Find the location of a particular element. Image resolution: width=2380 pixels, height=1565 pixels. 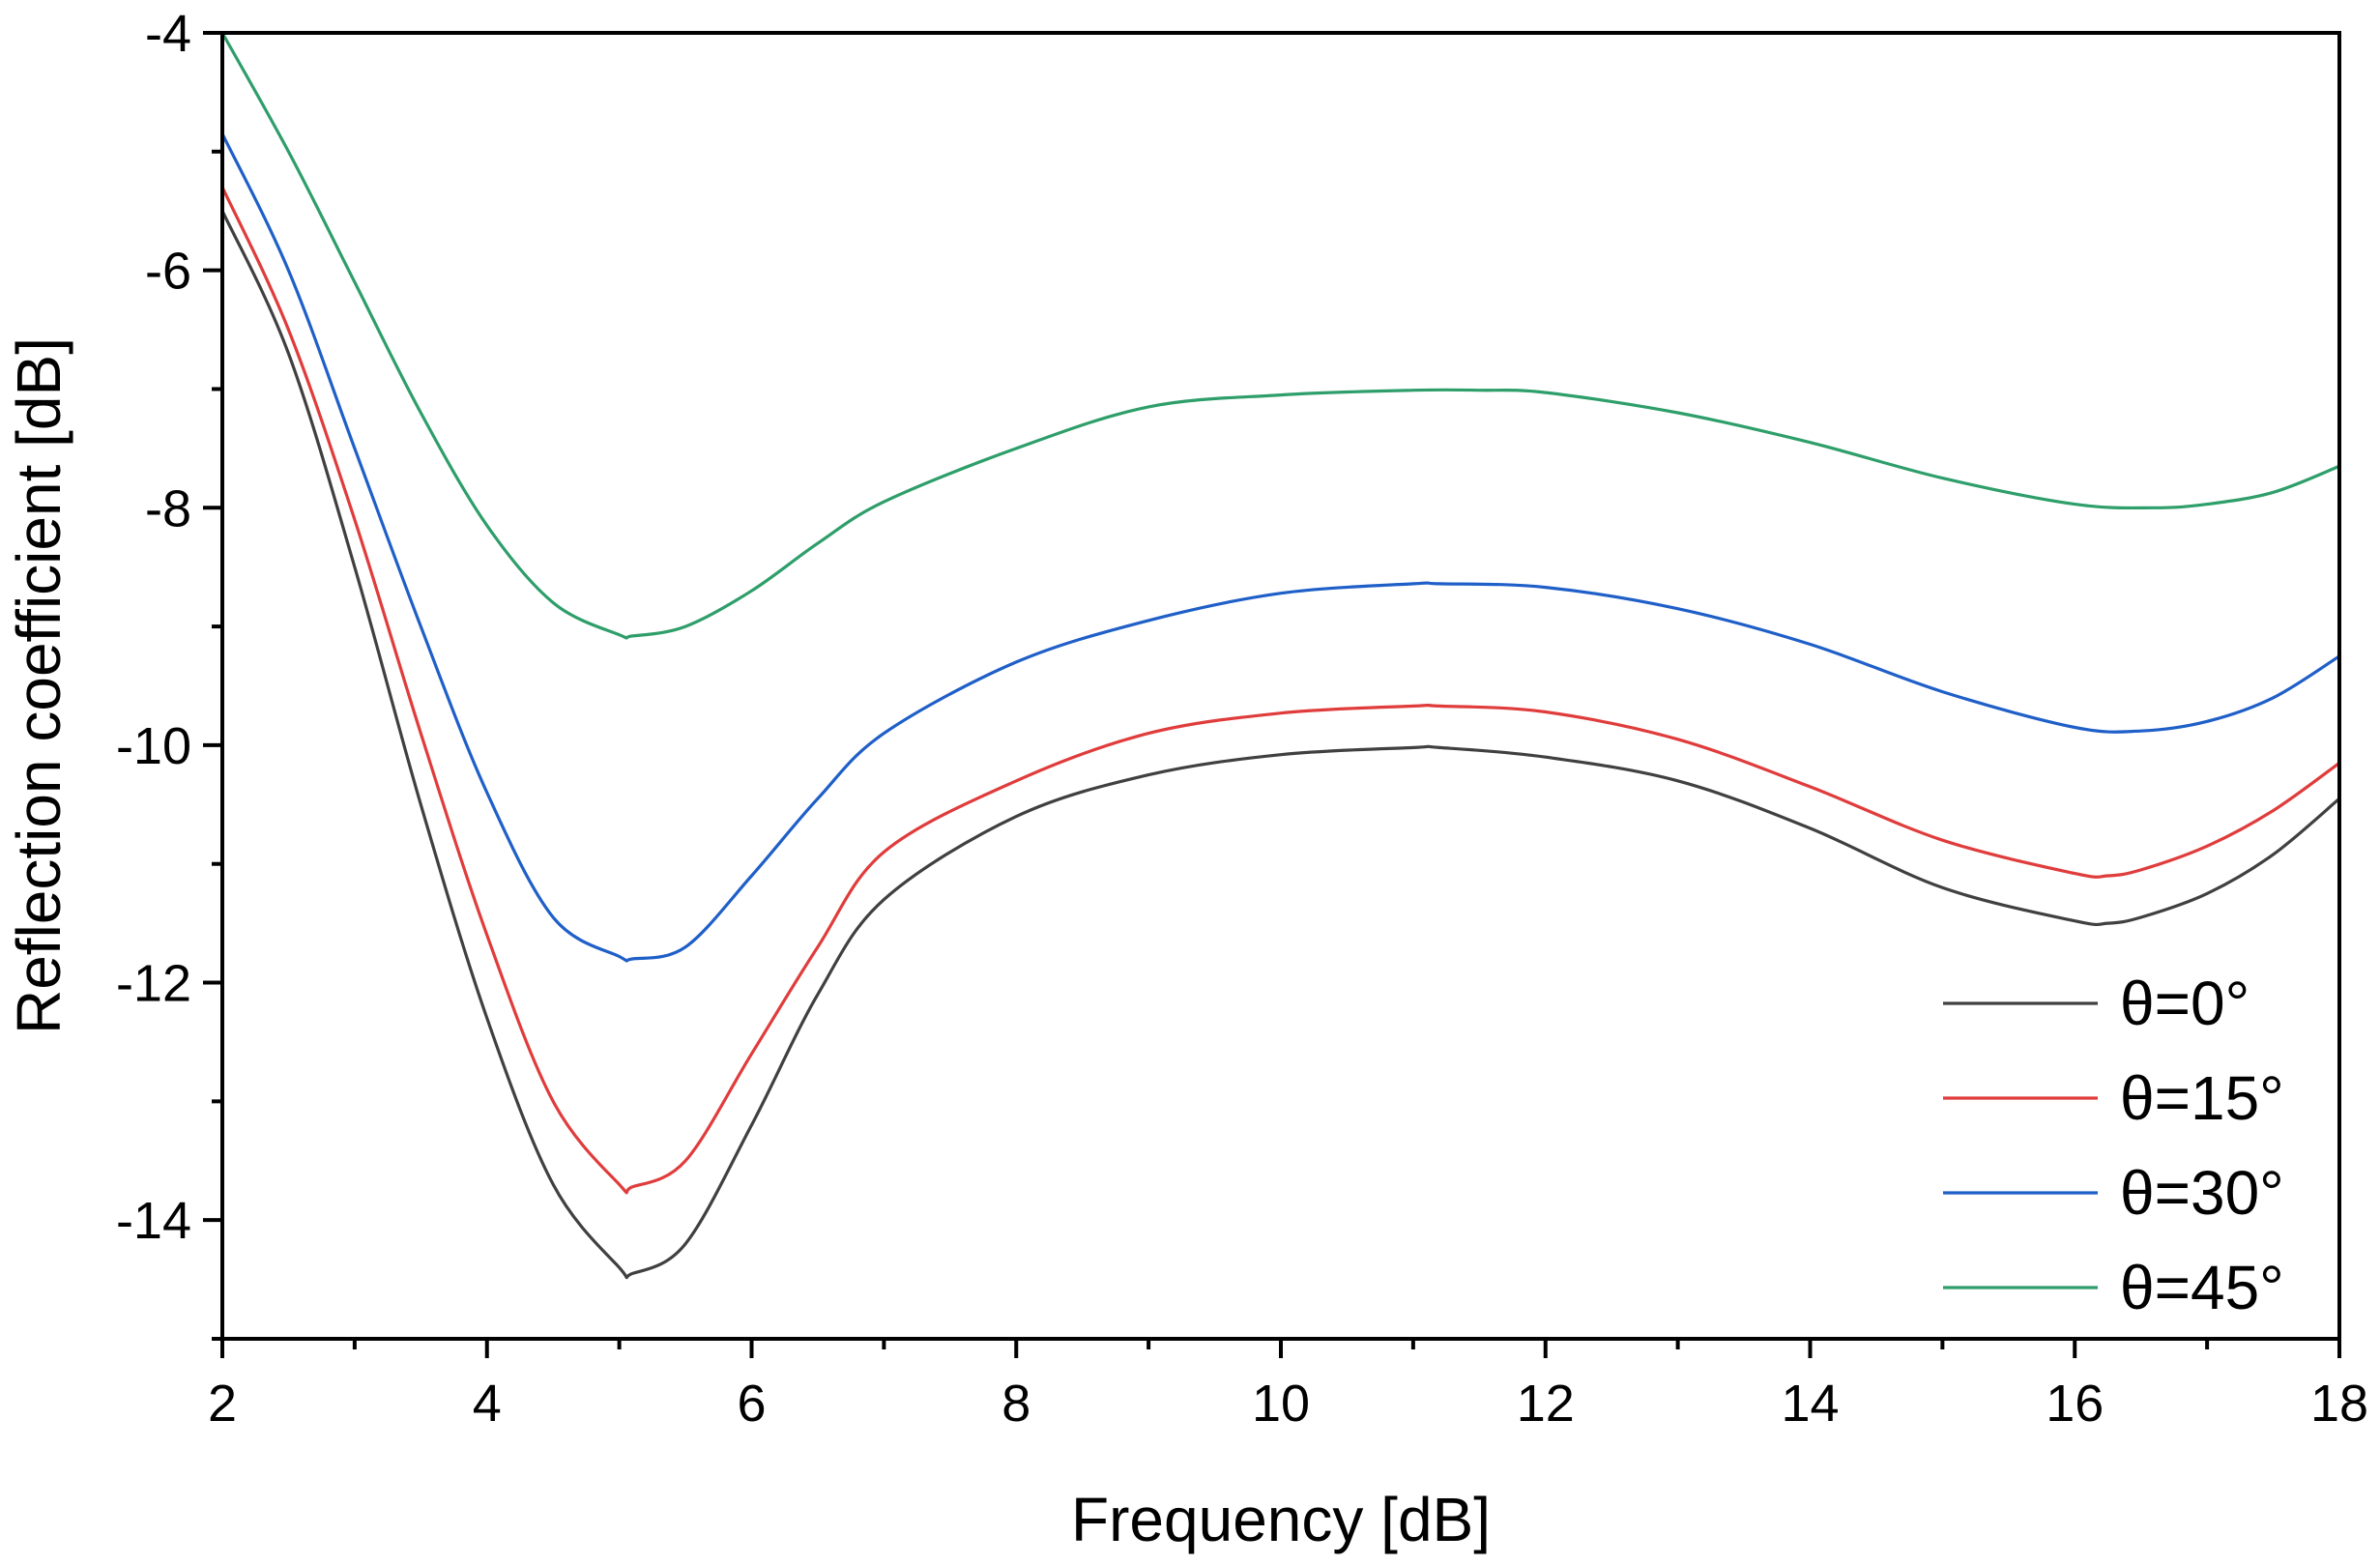

legend-label-3: θ=45° is located at coordinates (2202, 1287).